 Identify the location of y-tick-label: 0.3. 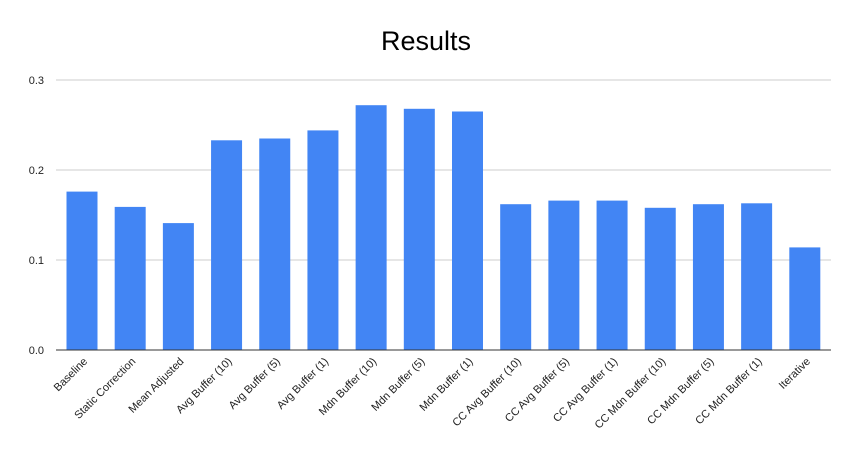
(36, 81).